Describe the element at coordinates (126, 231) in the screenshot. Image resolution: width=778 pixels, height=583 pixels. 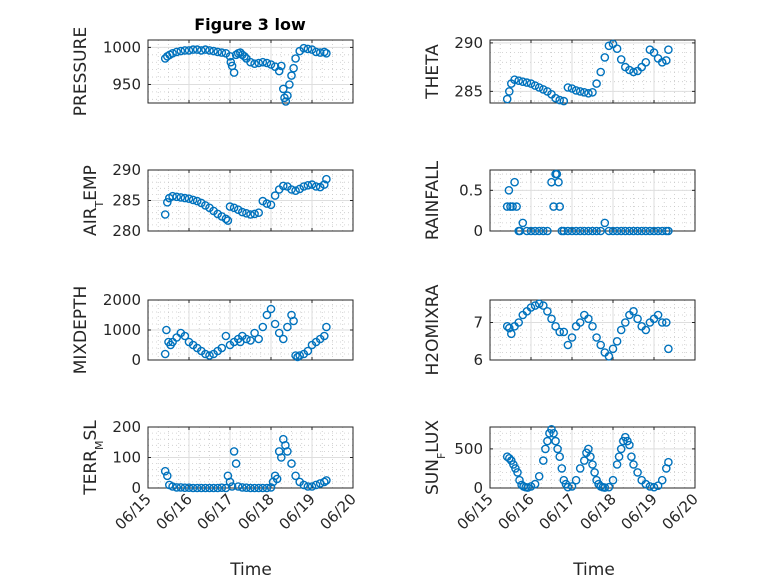
I see `y-tick-label: 280` at that location.